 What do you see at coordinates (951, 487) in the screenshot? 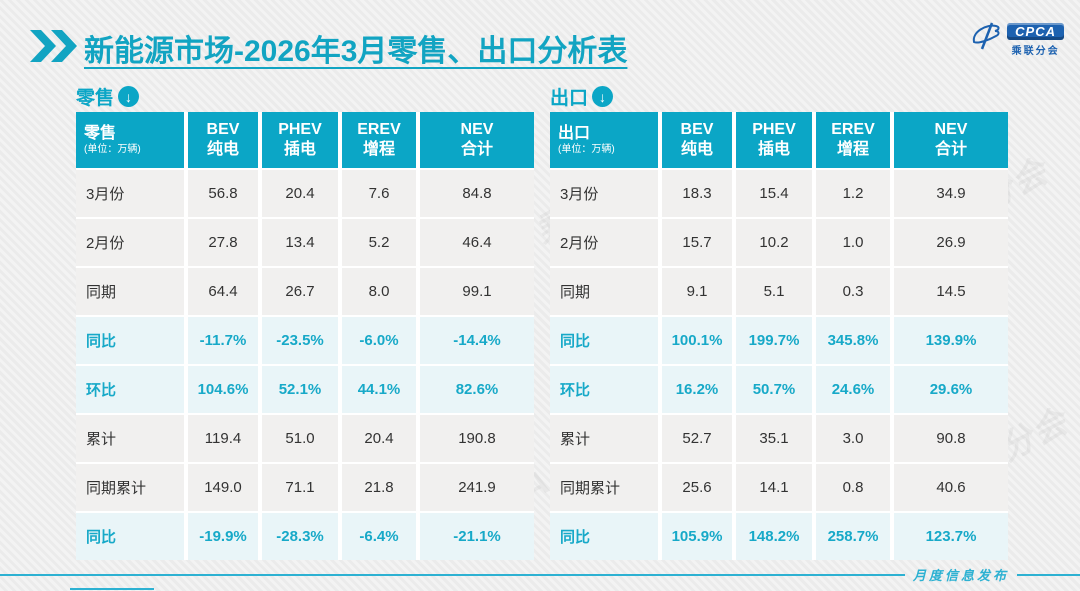
I see `cell-value: 40.6` at bounding box center [951, 487].